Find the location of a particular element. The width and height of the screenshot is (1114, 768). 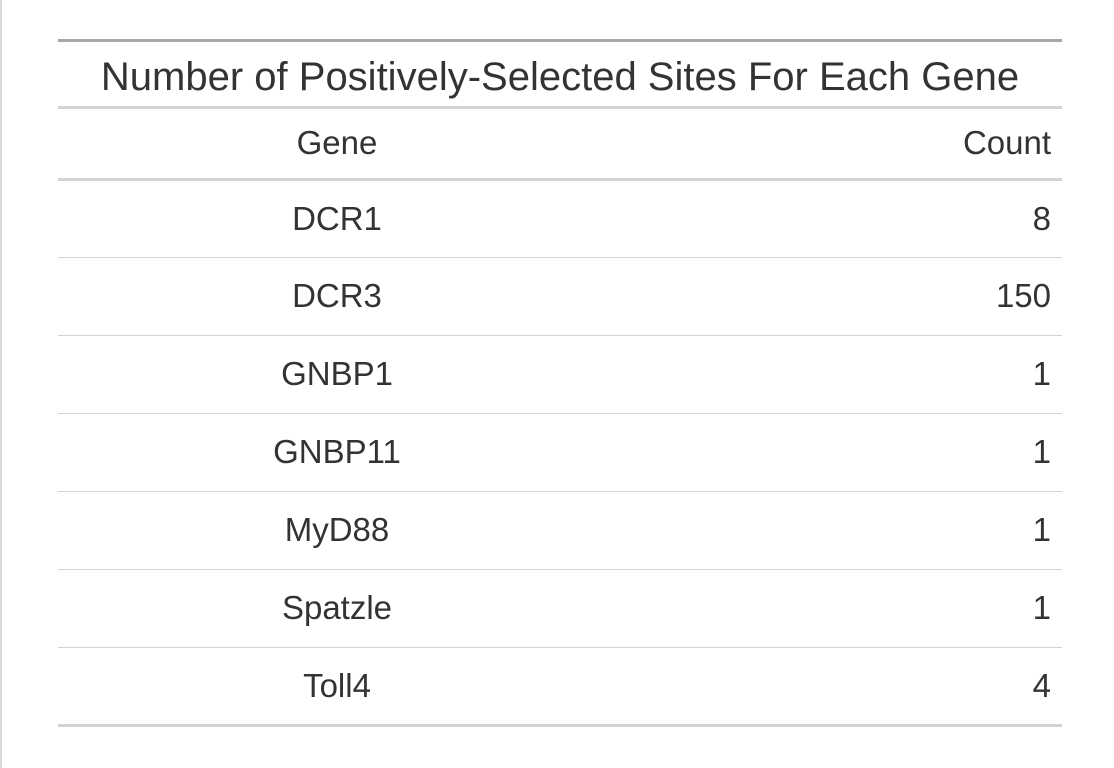

gene-cell: GNBP1 is located at coordinates (337, 374).